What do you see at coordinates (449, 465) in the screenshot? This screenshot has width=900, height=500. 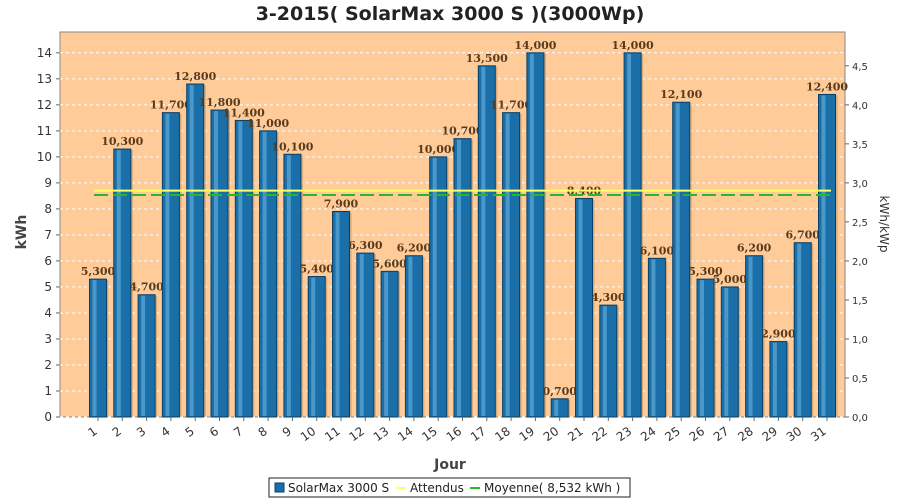 I see `x-axis-label: Jour` at bounding box center [449, 465].